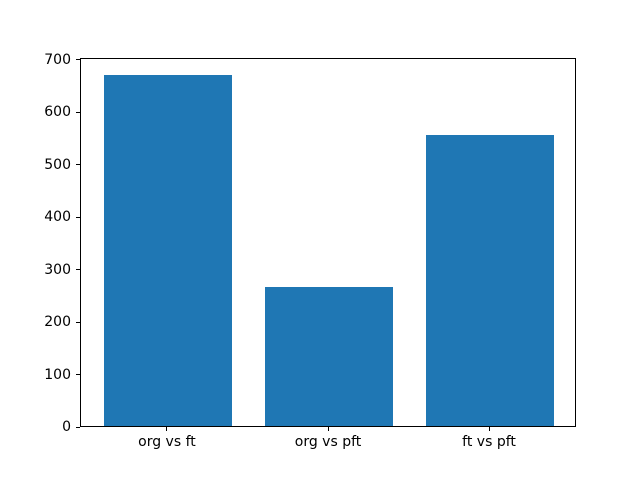 The height and width of the screenshot is (480, 640). What do you see at coordinates (168, 250) in the screenshot?
I see `bar-org-vs-ft` at bounding box center [168, 250].